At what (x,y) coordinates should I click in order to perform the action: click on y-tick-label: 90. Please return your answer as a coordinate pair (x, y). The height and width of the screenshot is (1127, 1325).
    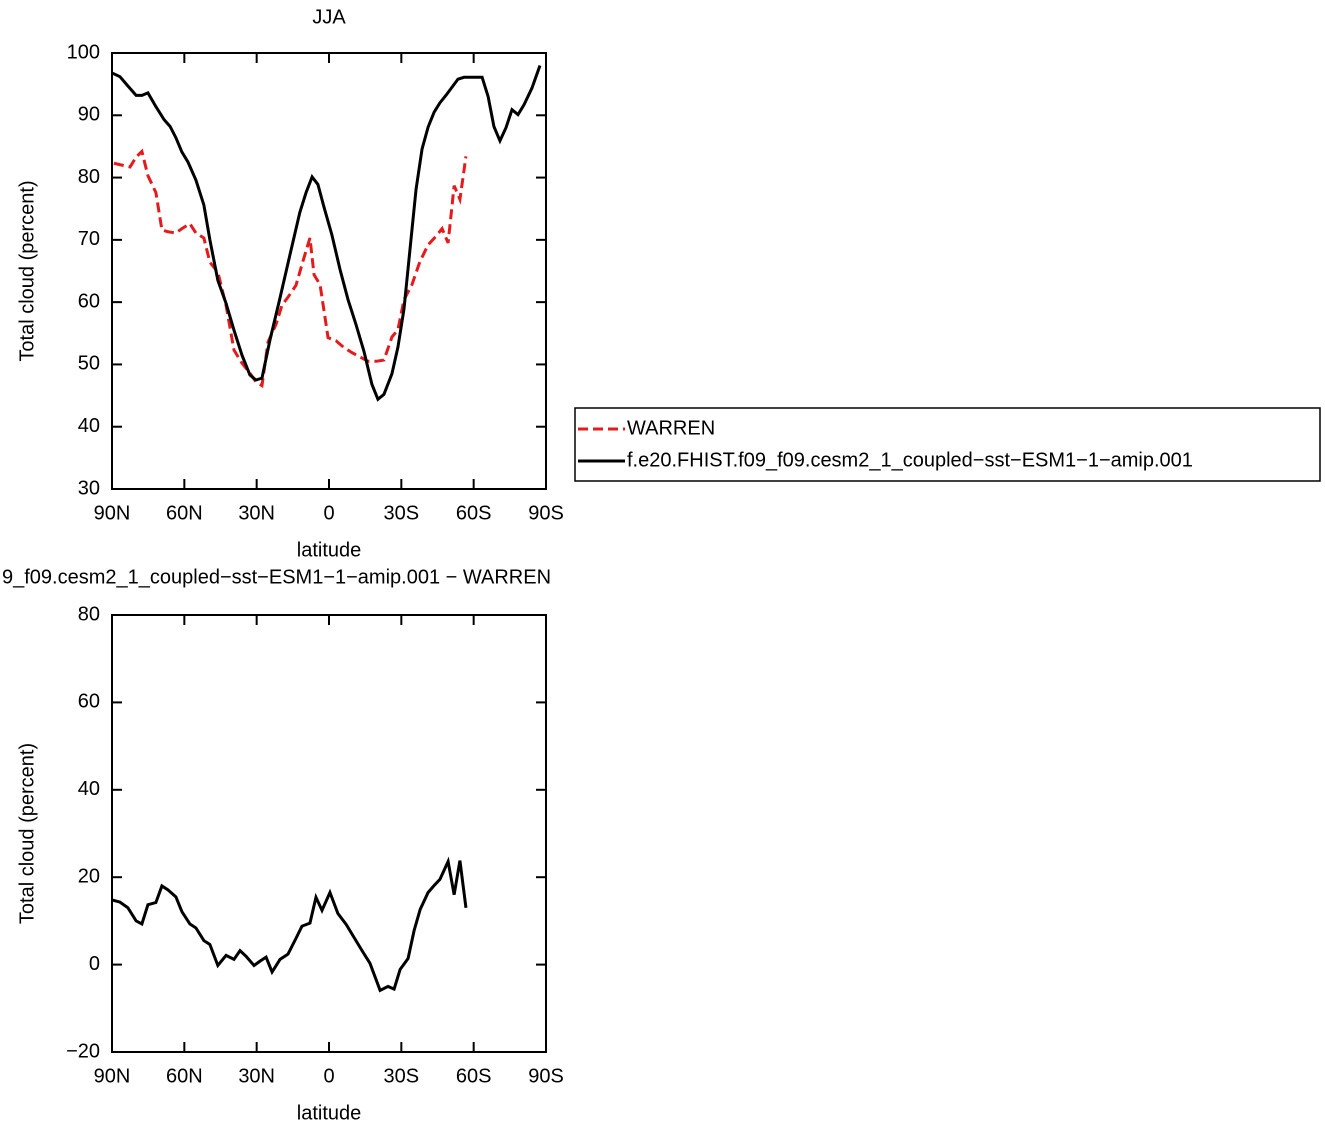
    Looking at the image, I should click on (89, 115).